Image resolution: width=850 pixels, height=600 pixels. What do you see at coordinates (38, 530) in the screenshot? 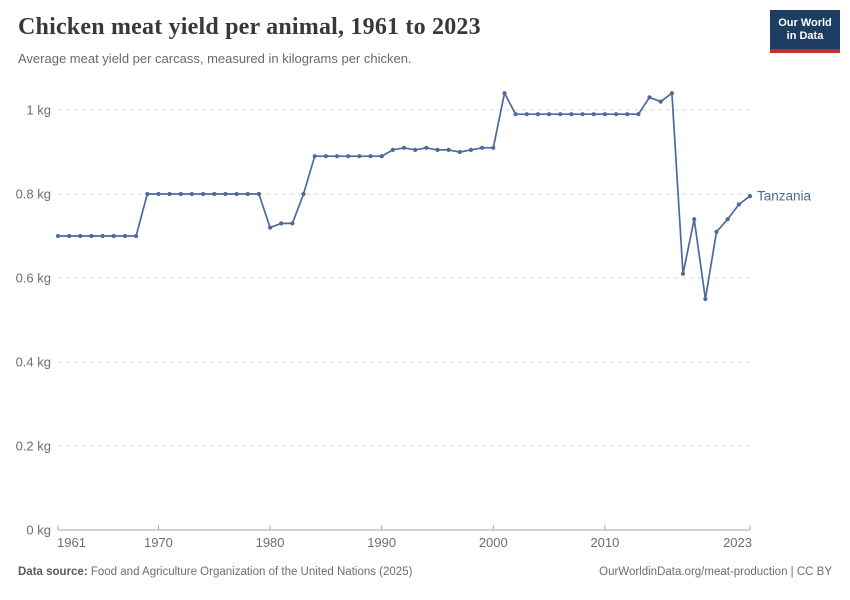
I see `y-tick-label: 0 kg` at bounding box center [38, 530].